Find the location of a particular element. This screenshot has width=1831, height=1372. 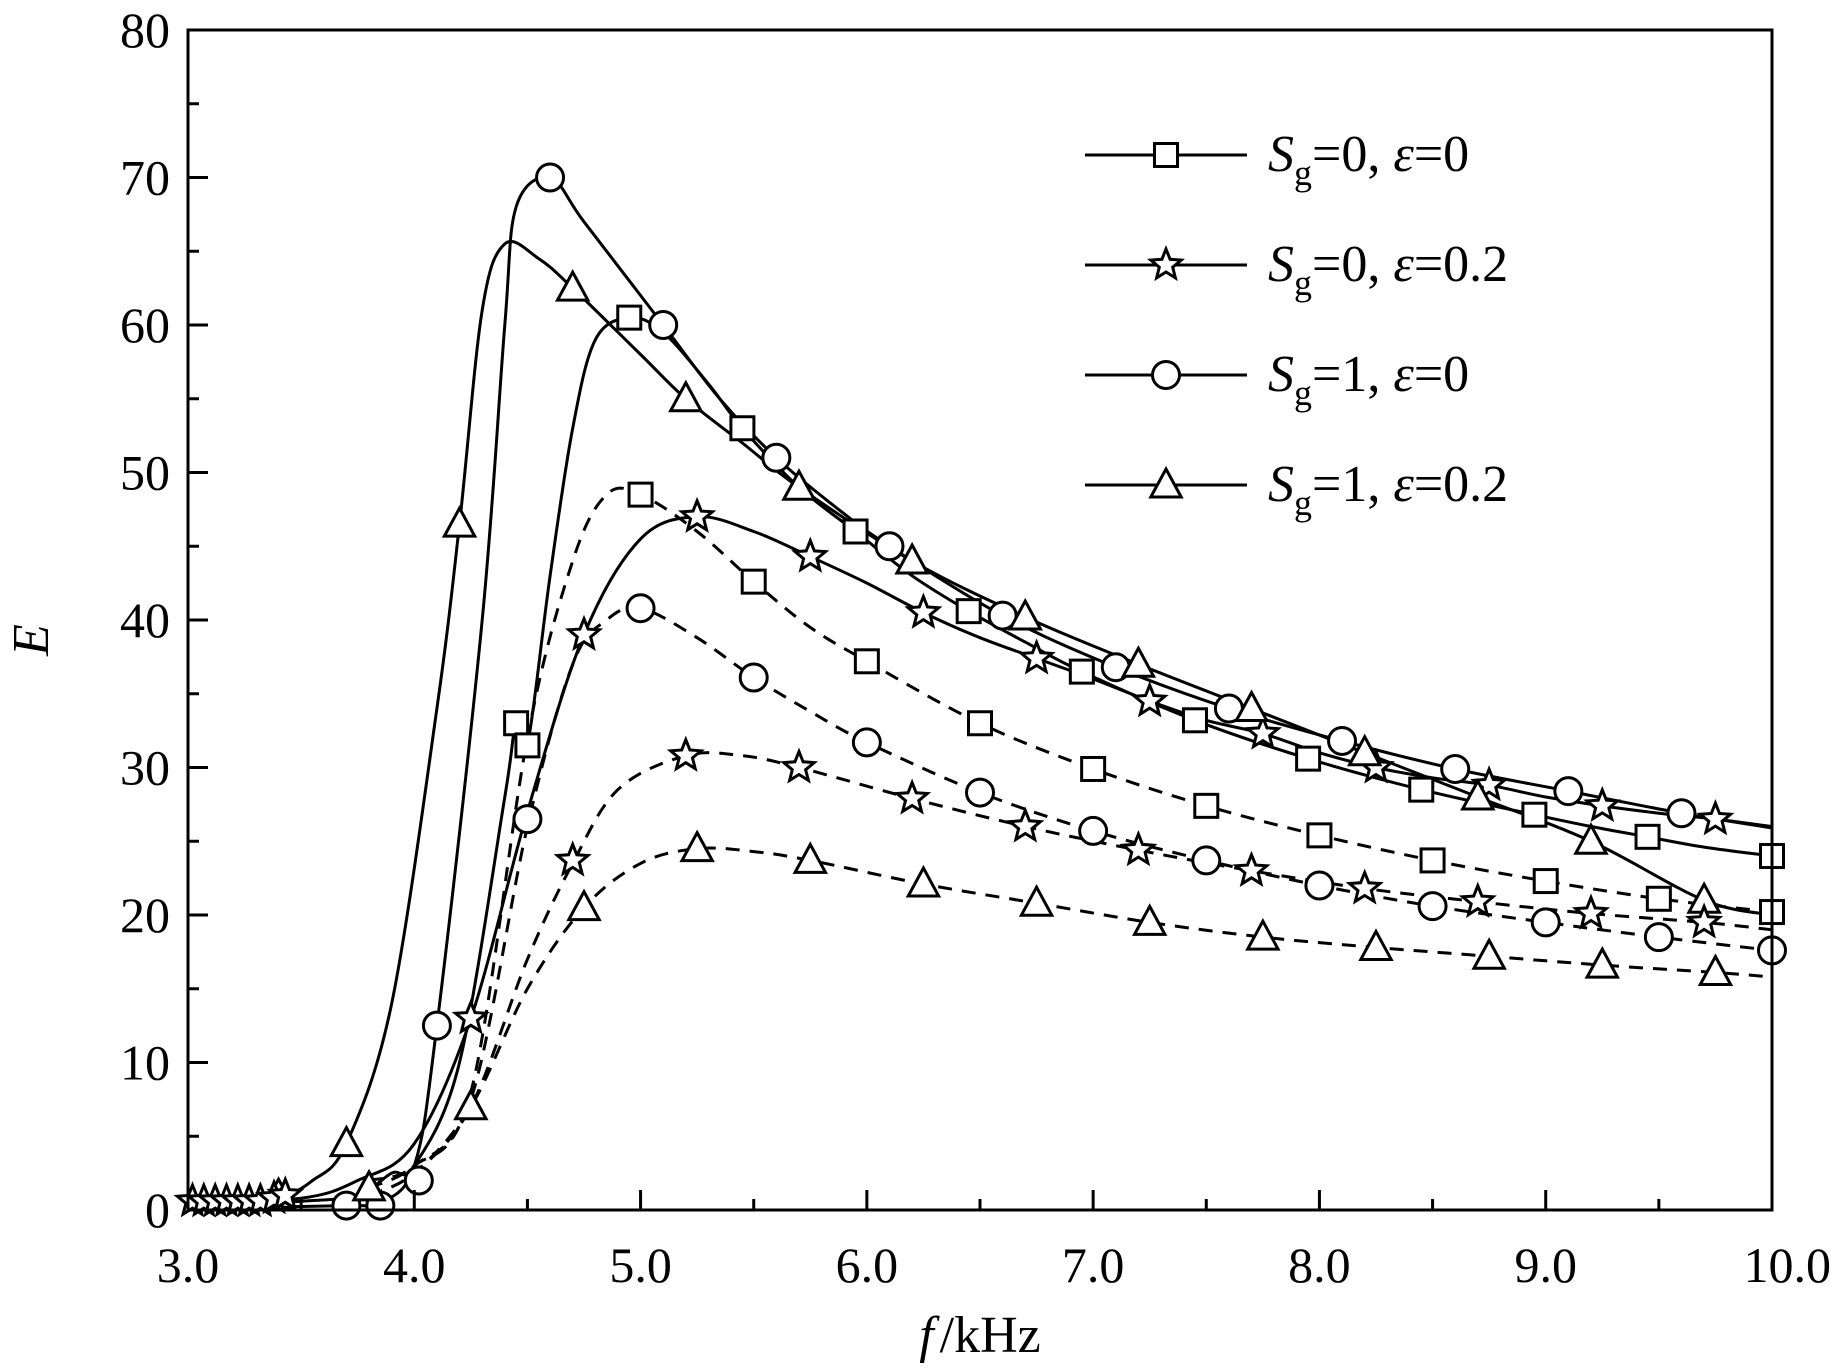

legend-label: Sg=0, ε=0.2 is located at coordinates (1388, 269).